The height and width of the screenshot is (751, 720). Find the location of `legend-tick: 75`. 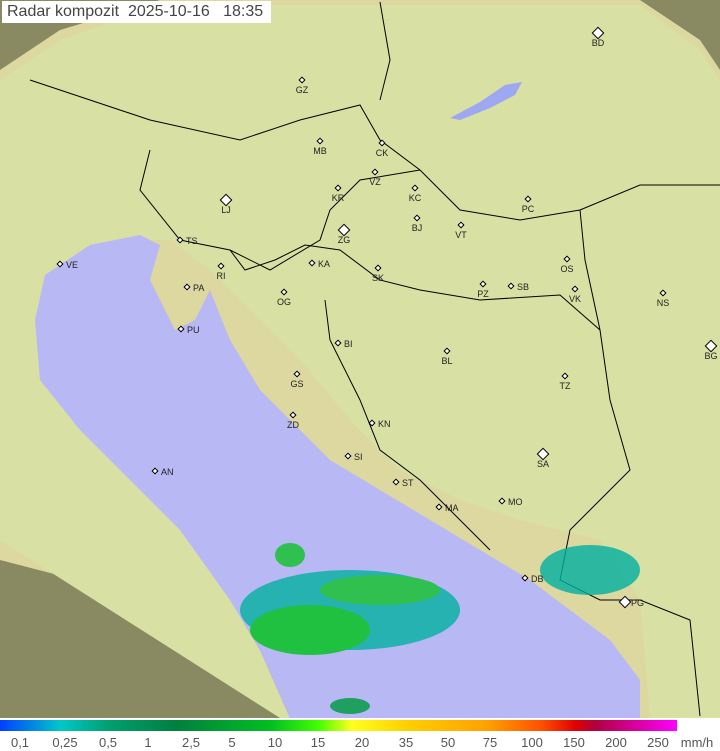

legend-tick: 75 is located at coordinates (490, 742).